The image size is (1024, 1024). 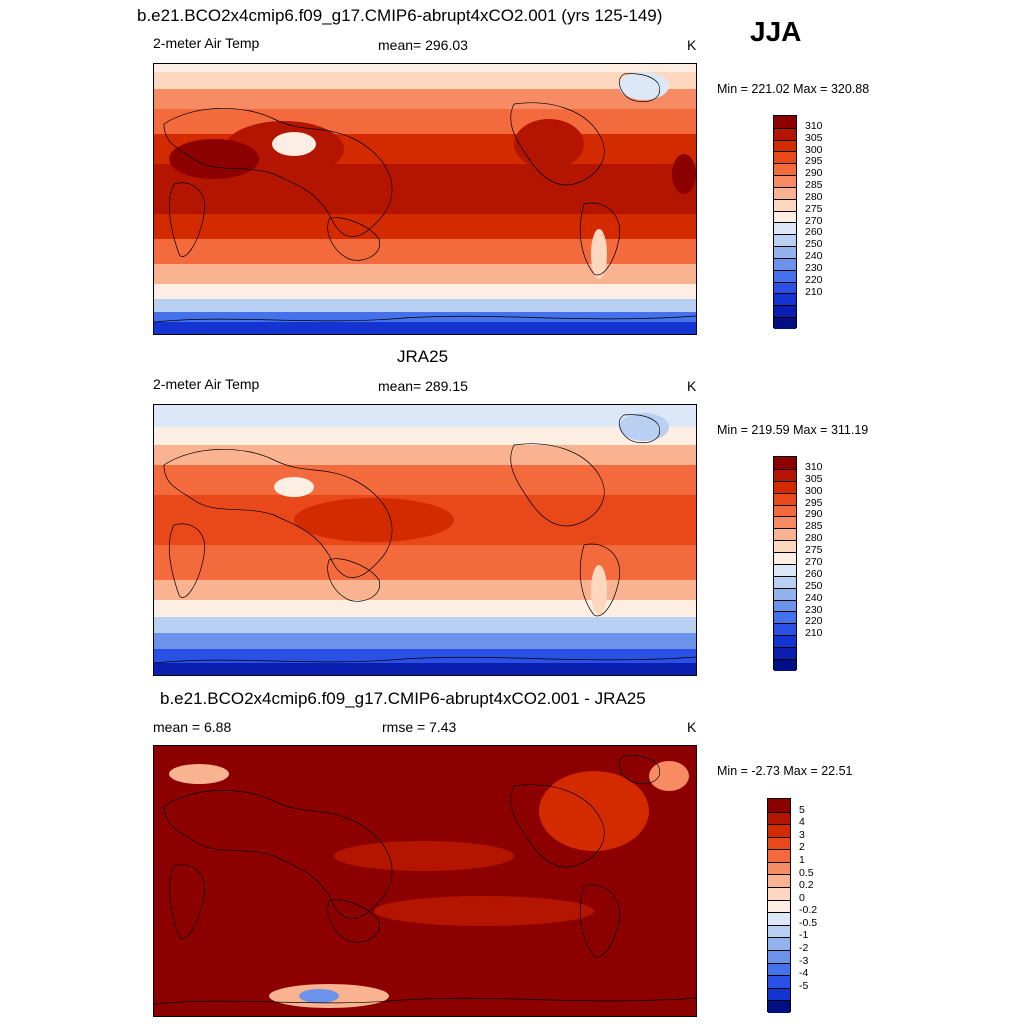 What do you see at coordinates (808, 910) in the screenshot?
I see `colorbar-tick-label: -0.2` at bounding box center [808, 910].